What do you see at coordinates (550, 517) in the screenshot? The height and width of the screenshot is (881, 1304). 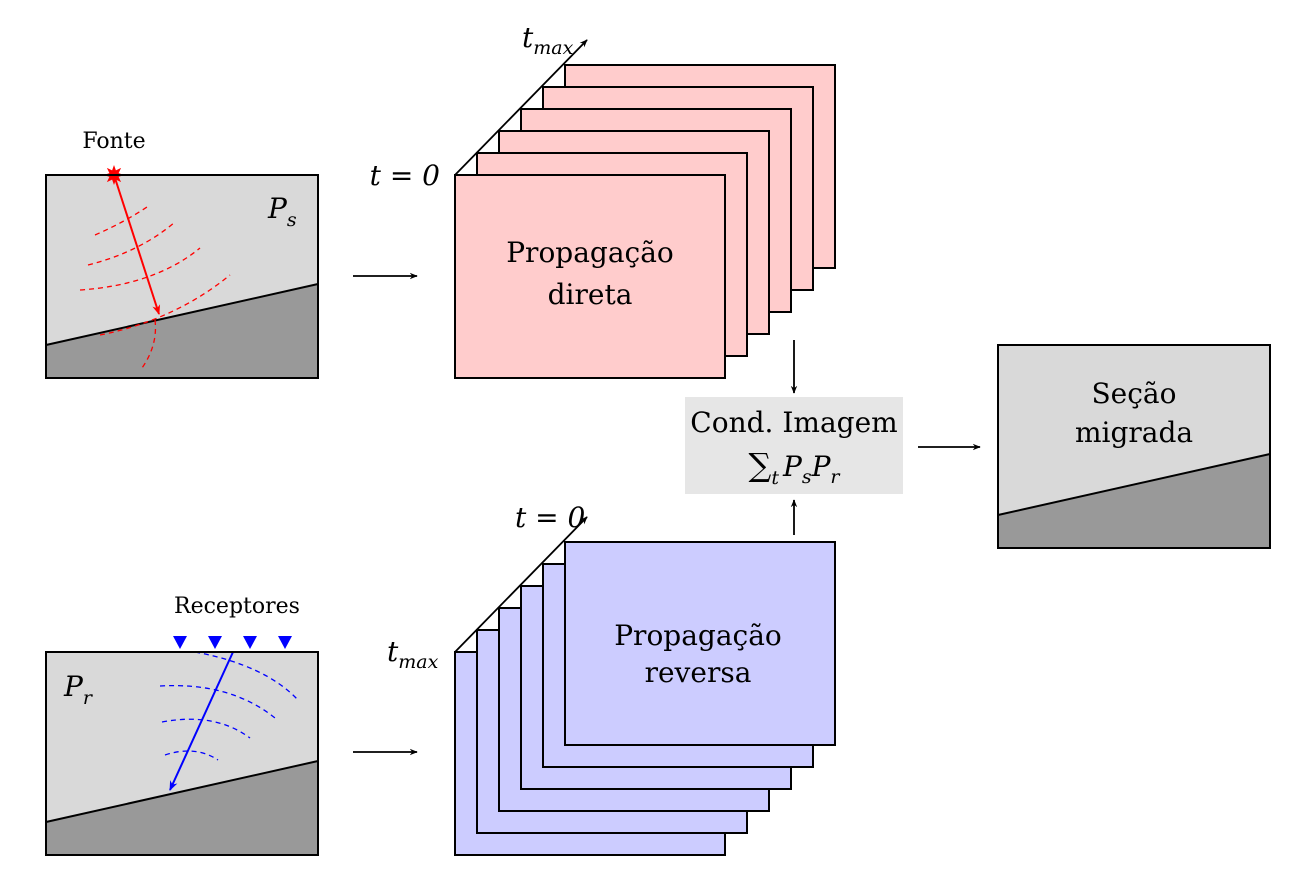 I see `reverse-end-time-label: t = 0` at bounding box center [550, 517].